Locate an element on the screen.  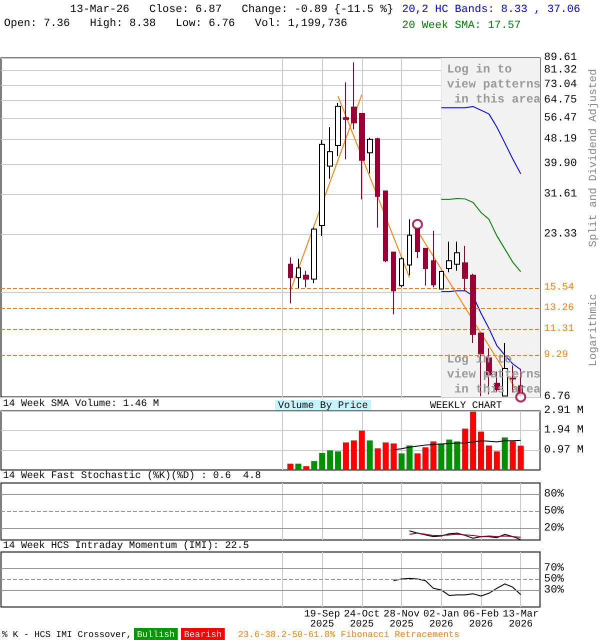
y-tick-label: 30% is located at coordinates (554, 590).